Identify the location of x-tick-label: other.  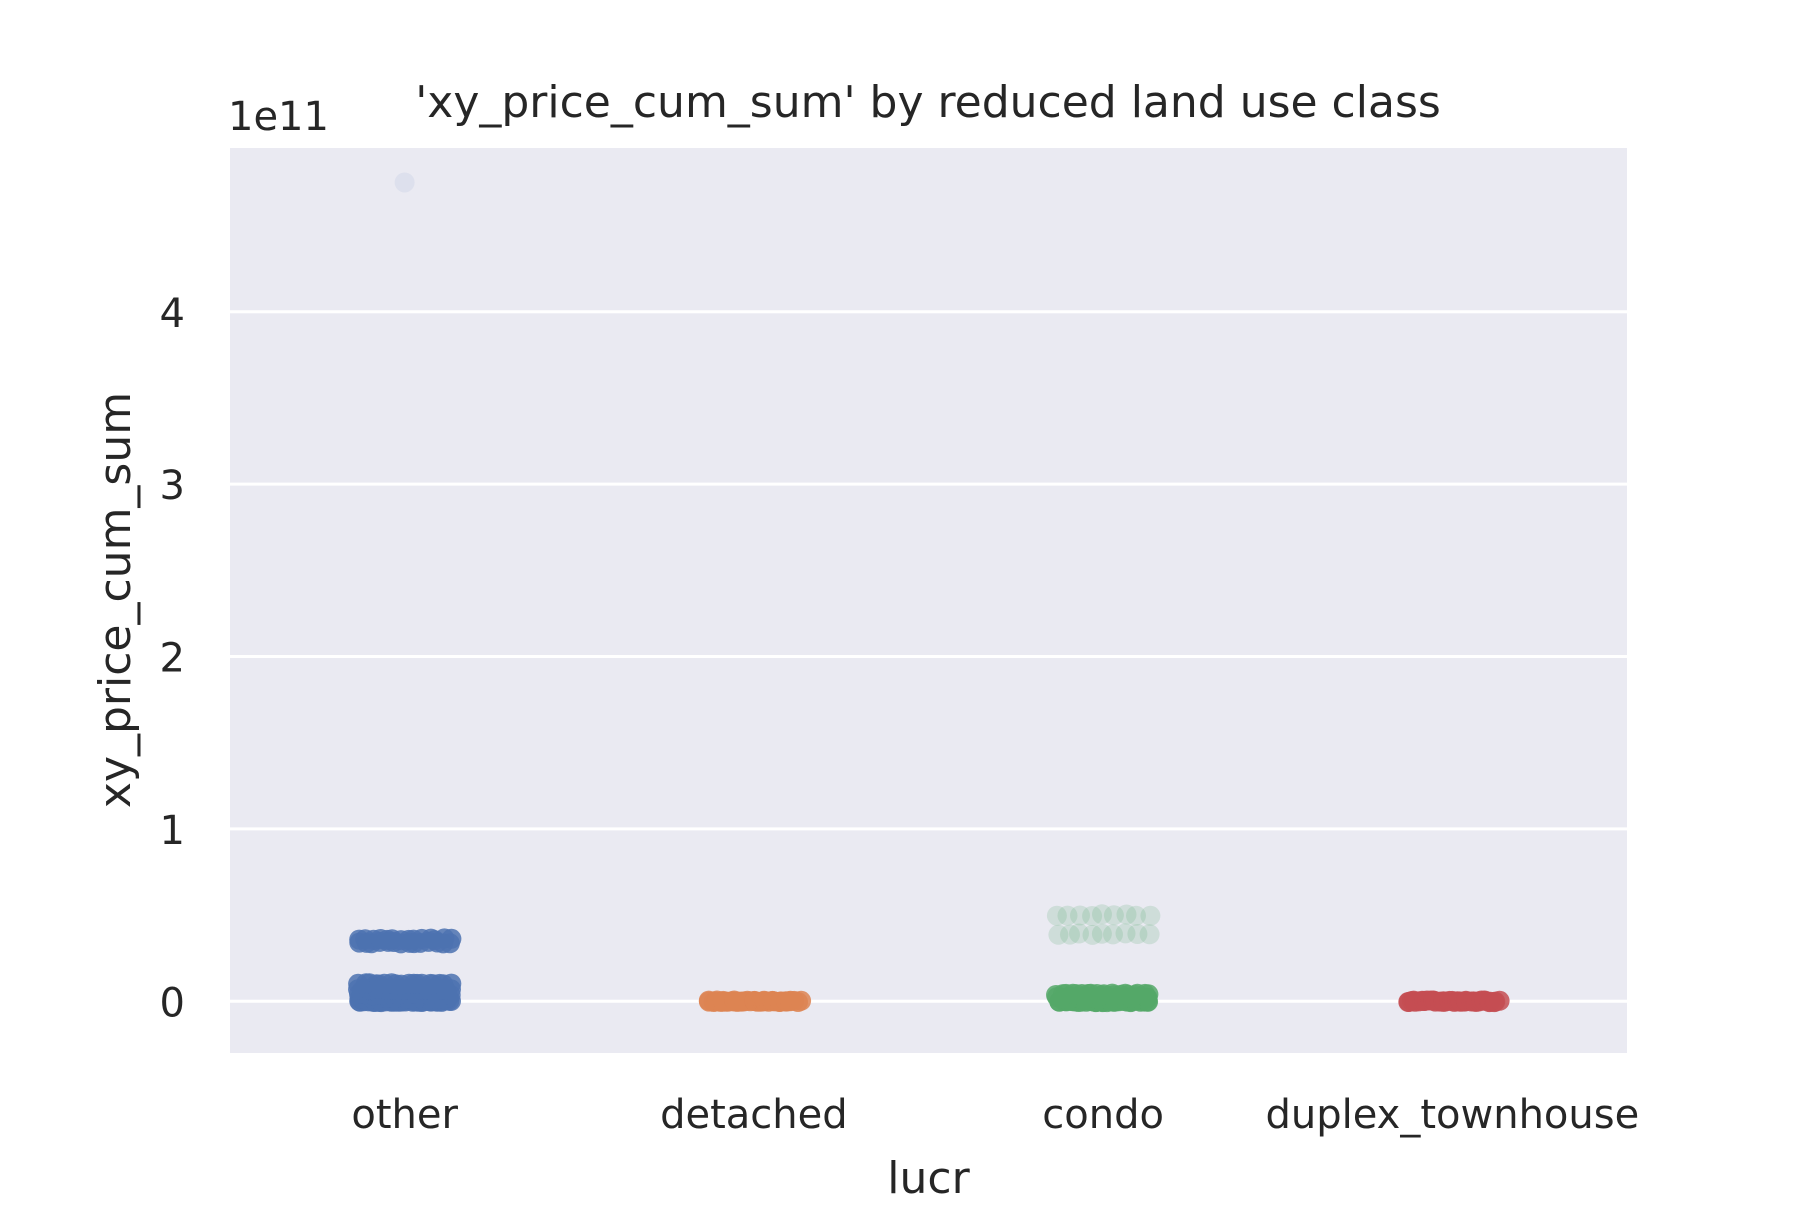
(404, 1115).